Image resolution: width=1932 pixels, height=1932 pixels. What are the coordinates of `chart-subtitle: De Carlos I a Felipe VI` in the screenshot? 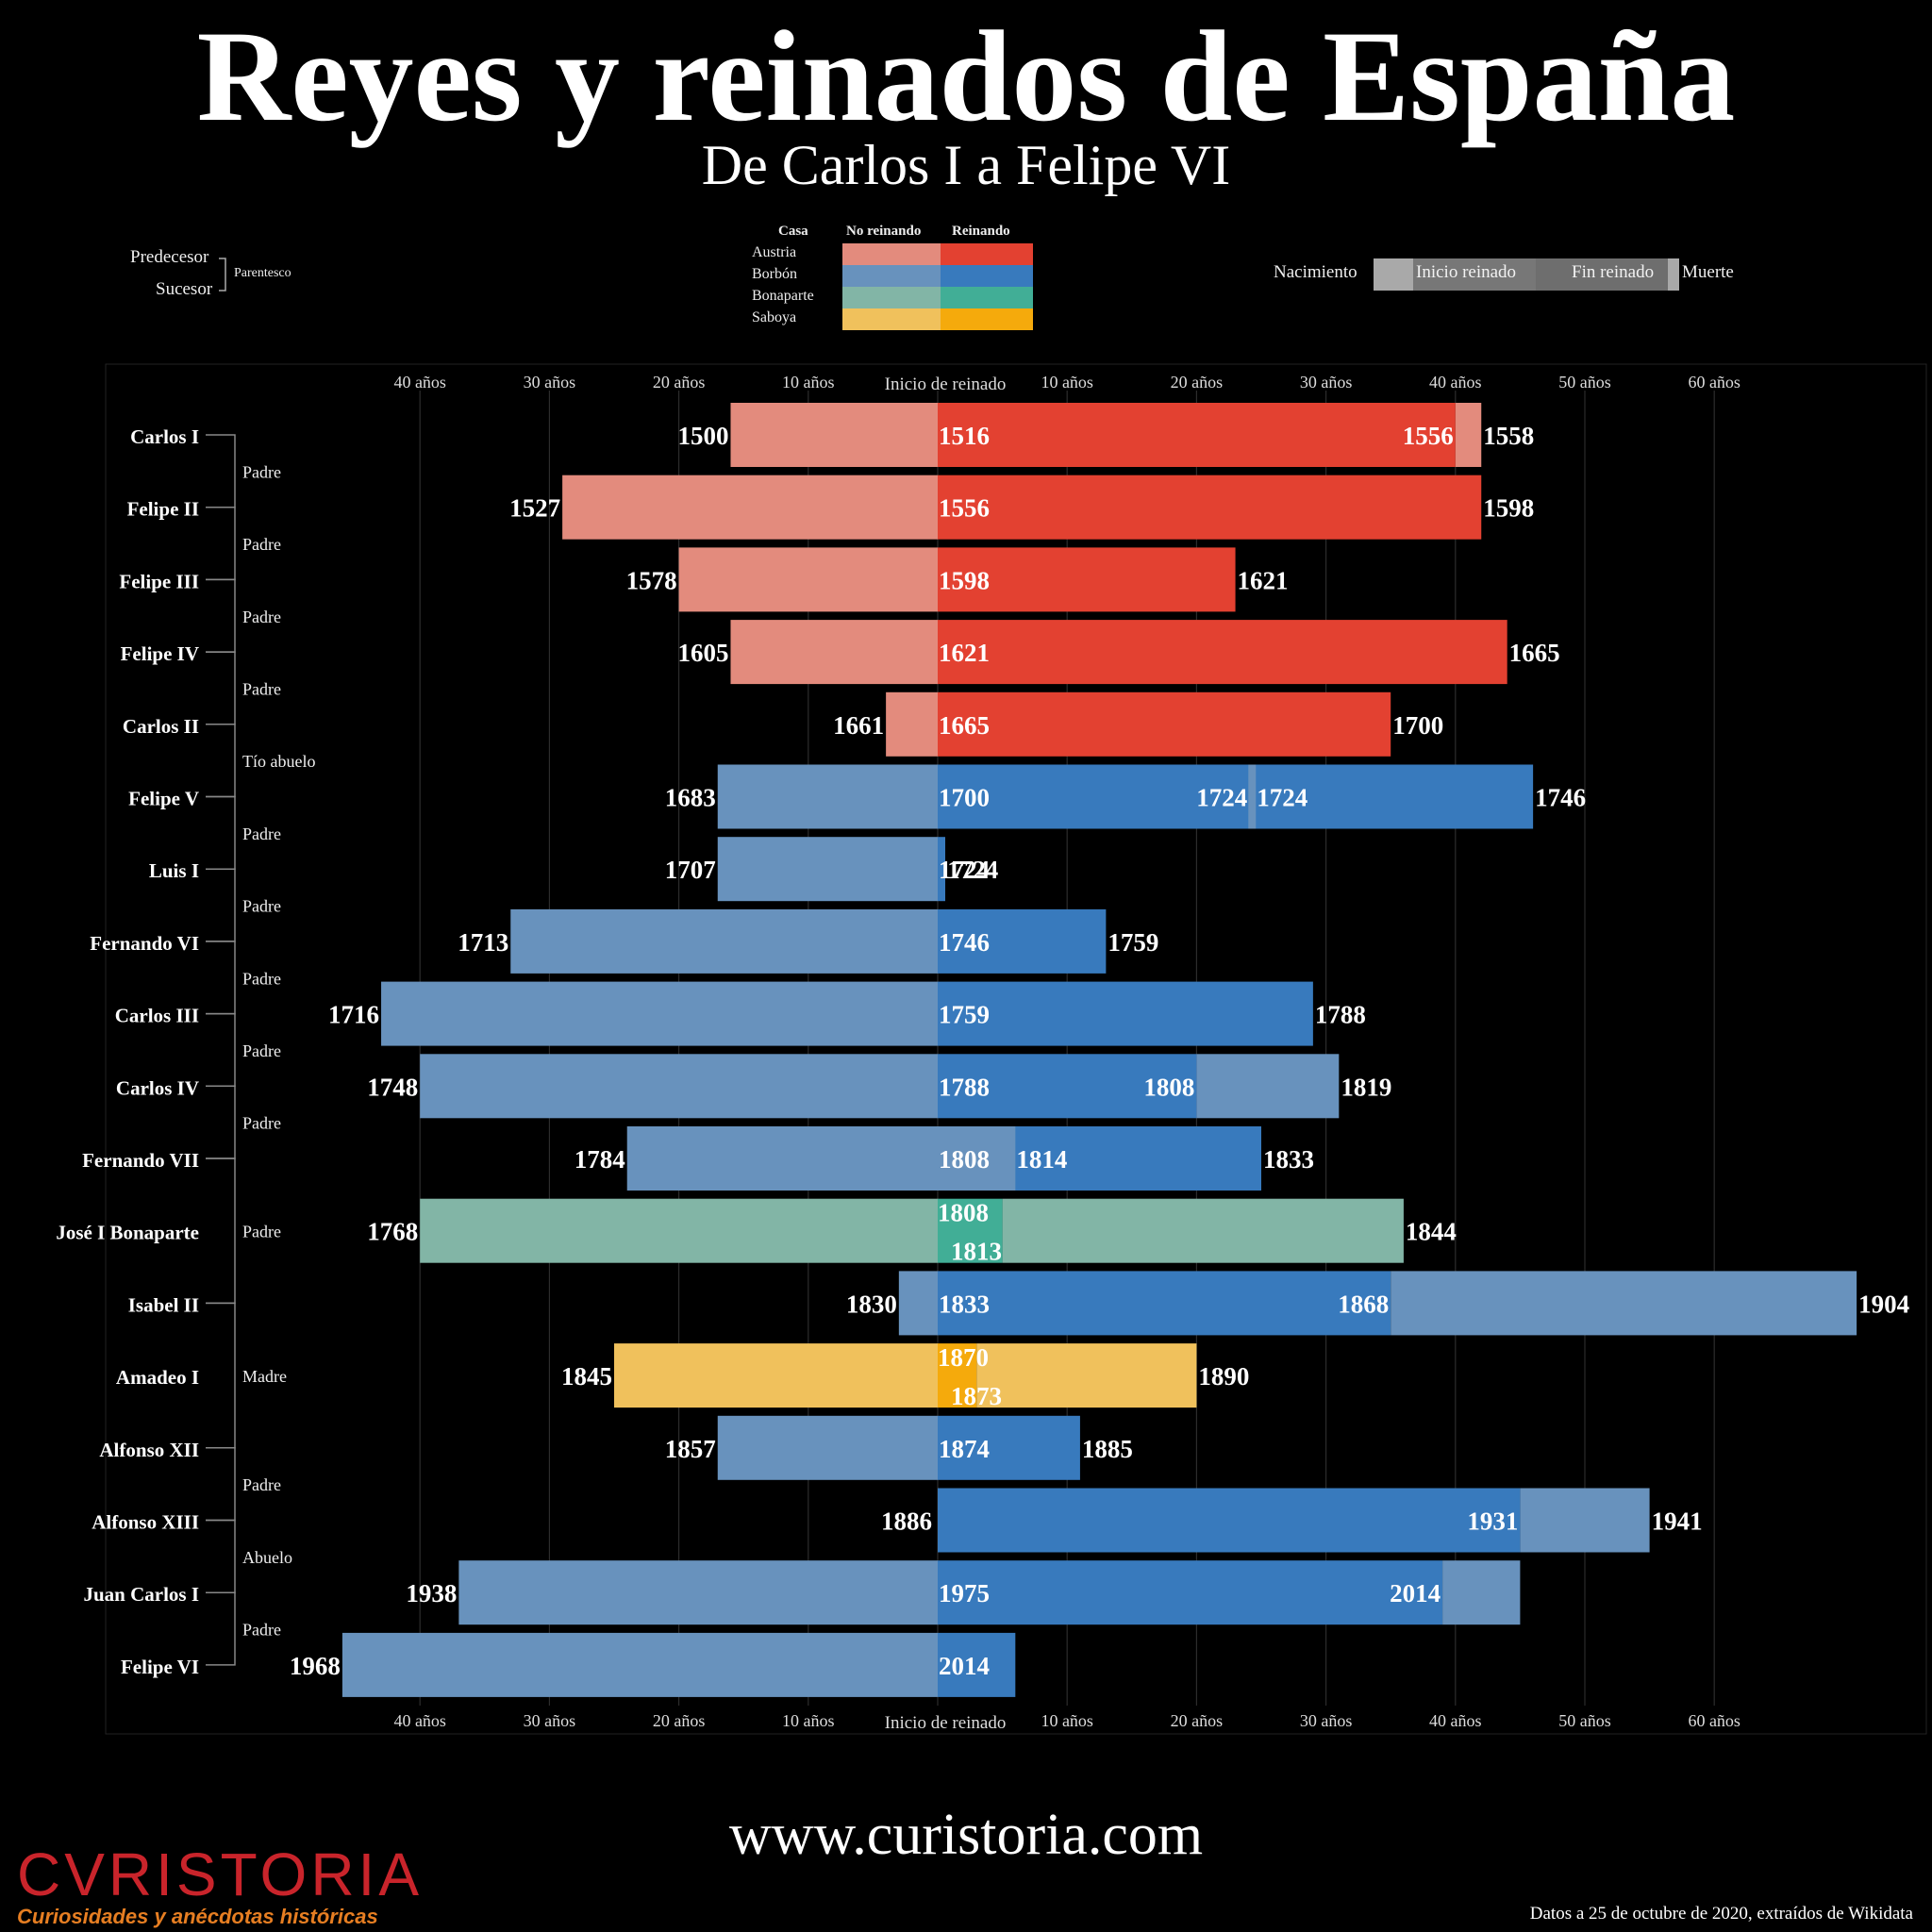 It's located at (966, 165).